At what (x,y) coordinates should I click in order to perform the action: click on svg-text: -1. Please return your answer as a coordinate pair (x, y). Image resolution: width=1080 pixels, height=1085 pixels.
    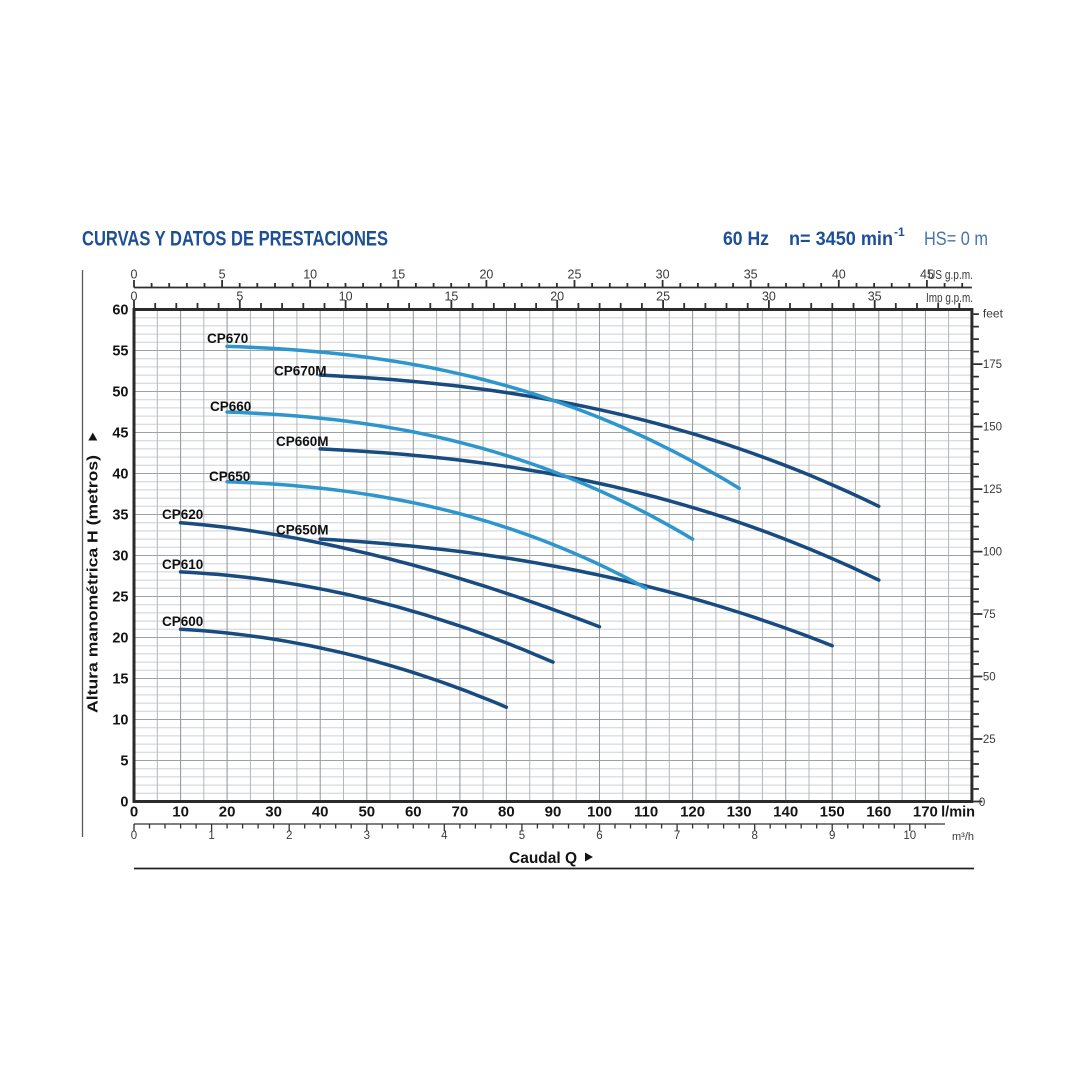
    Looking at the image, I should click on (899, 232).